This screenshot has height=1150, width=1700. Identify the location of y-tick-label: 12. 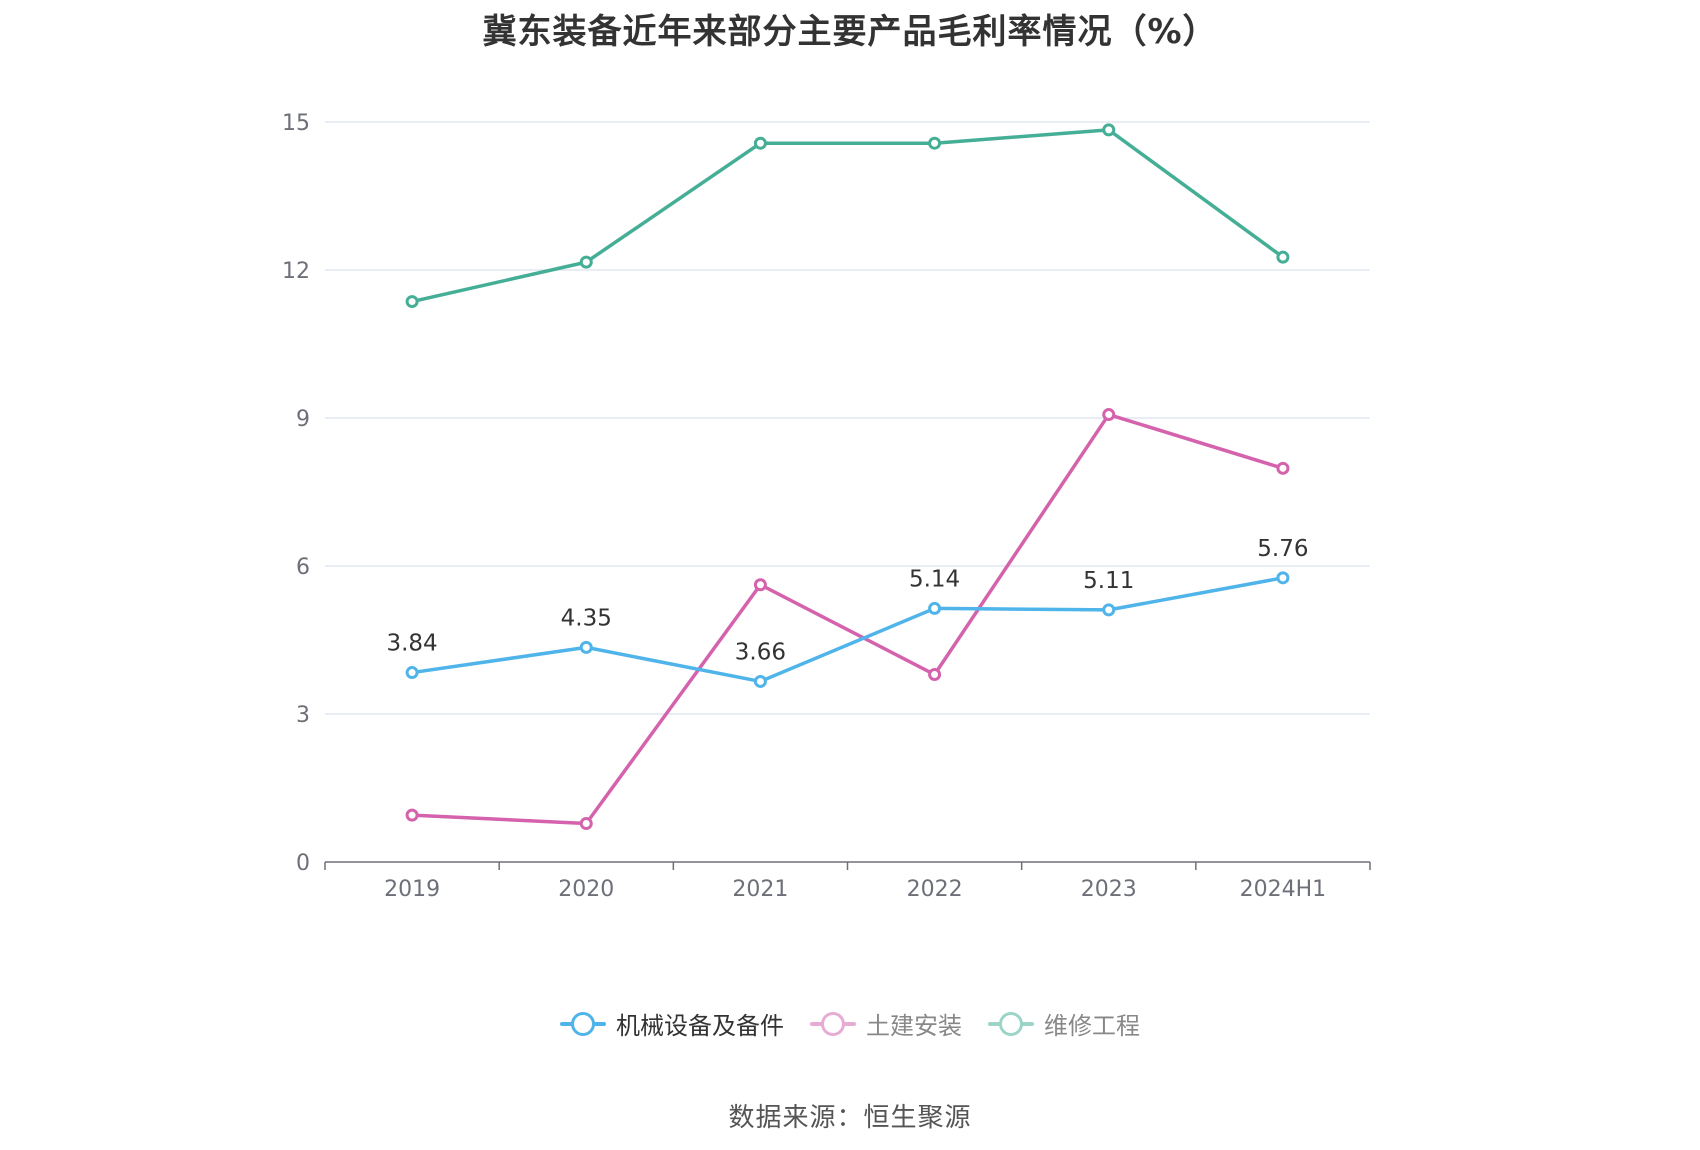
(296, 271).